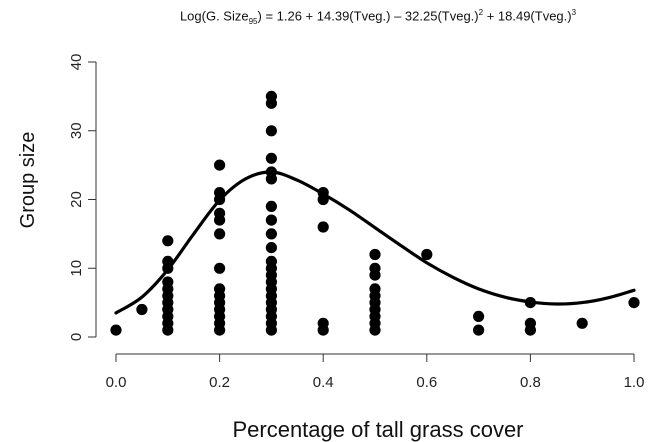  Describe the element at coordinates (28, 180) in the screenshot. I see `y-axis-label: Group size` at that location.